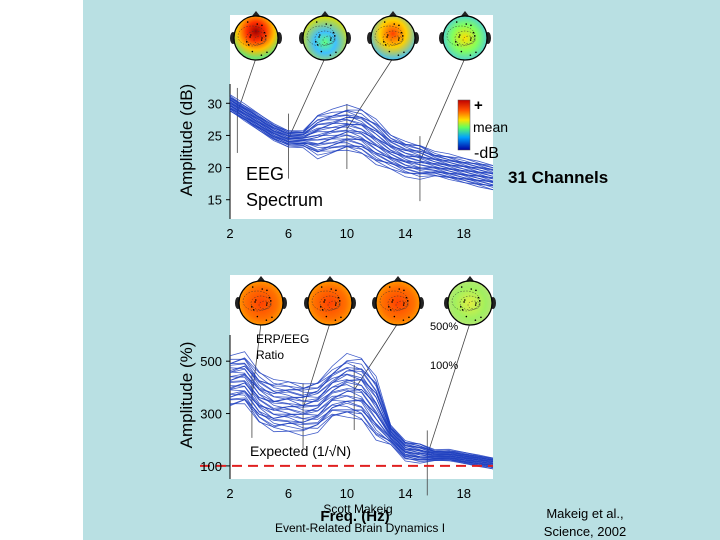 The image size is (720, 540). Describe the element at coordinates (584, 513) in the screenshot. I see `citation-line1: Makeig et al.,` at that location.